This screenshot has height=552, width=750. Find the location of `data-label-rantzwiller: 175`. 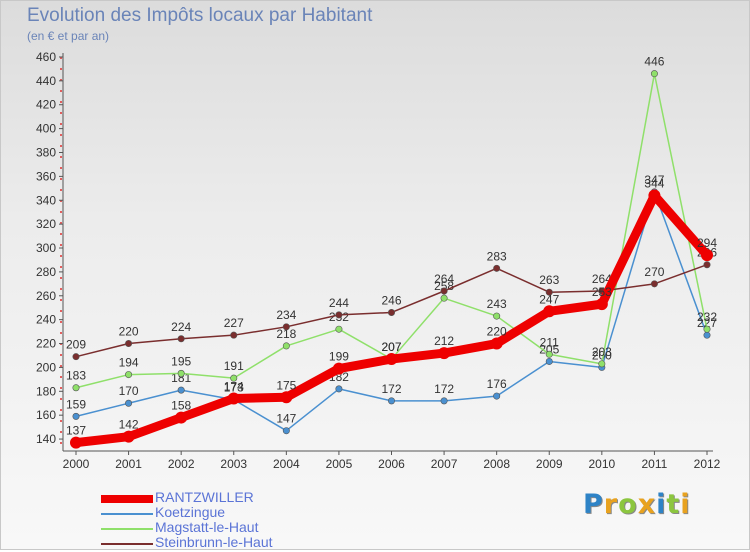

data-label-rantzwiller: 175 is located at coordinates (286, 385).